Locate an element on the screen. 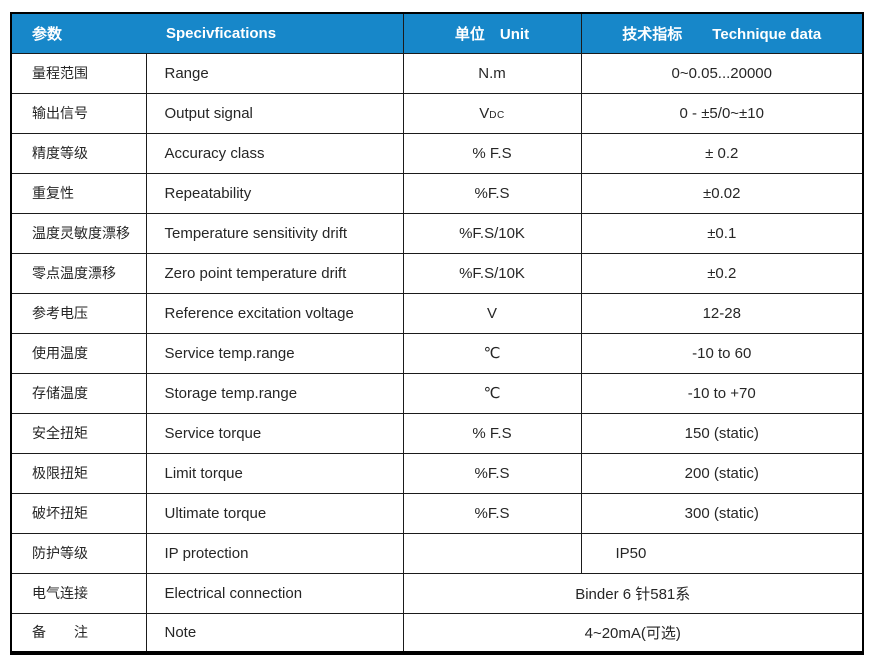 Image resolution: width=872 pixels, height=669 pixels. value-cell: ± 0.2 is located at coordinates (722, 153).